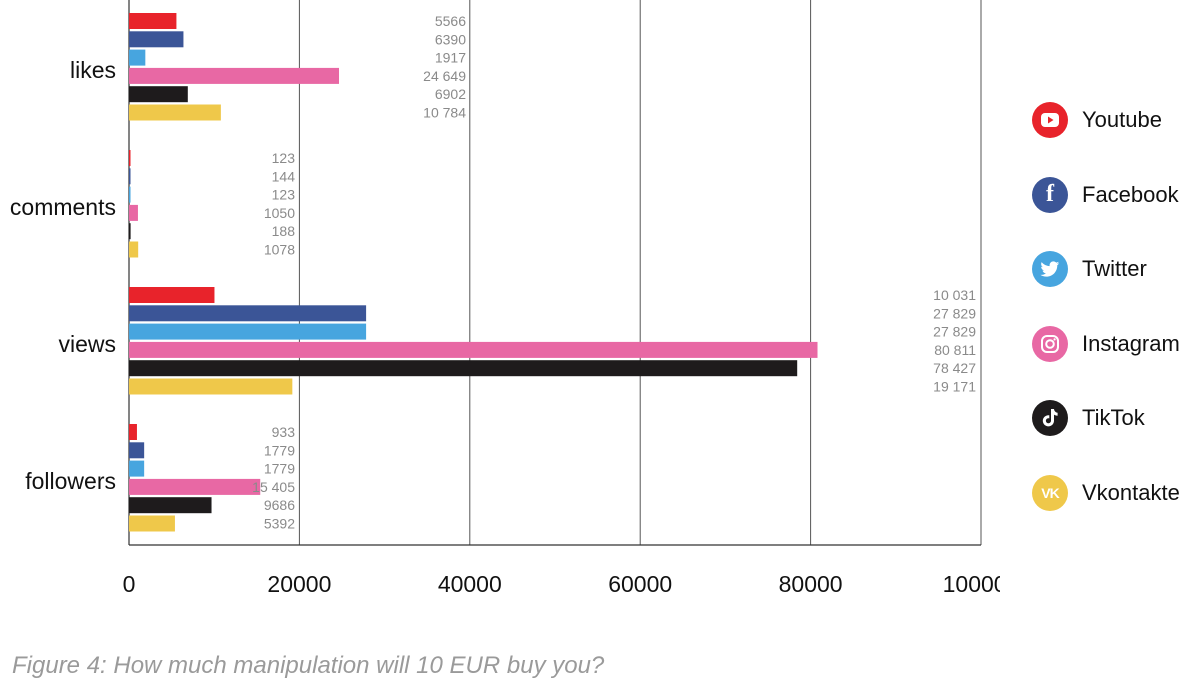 The image size is (1200, 685). What do you see at coordinates (133, 212) in the screenshot?
I see `bar-comments-instagram` at bounding box center [133, 212].